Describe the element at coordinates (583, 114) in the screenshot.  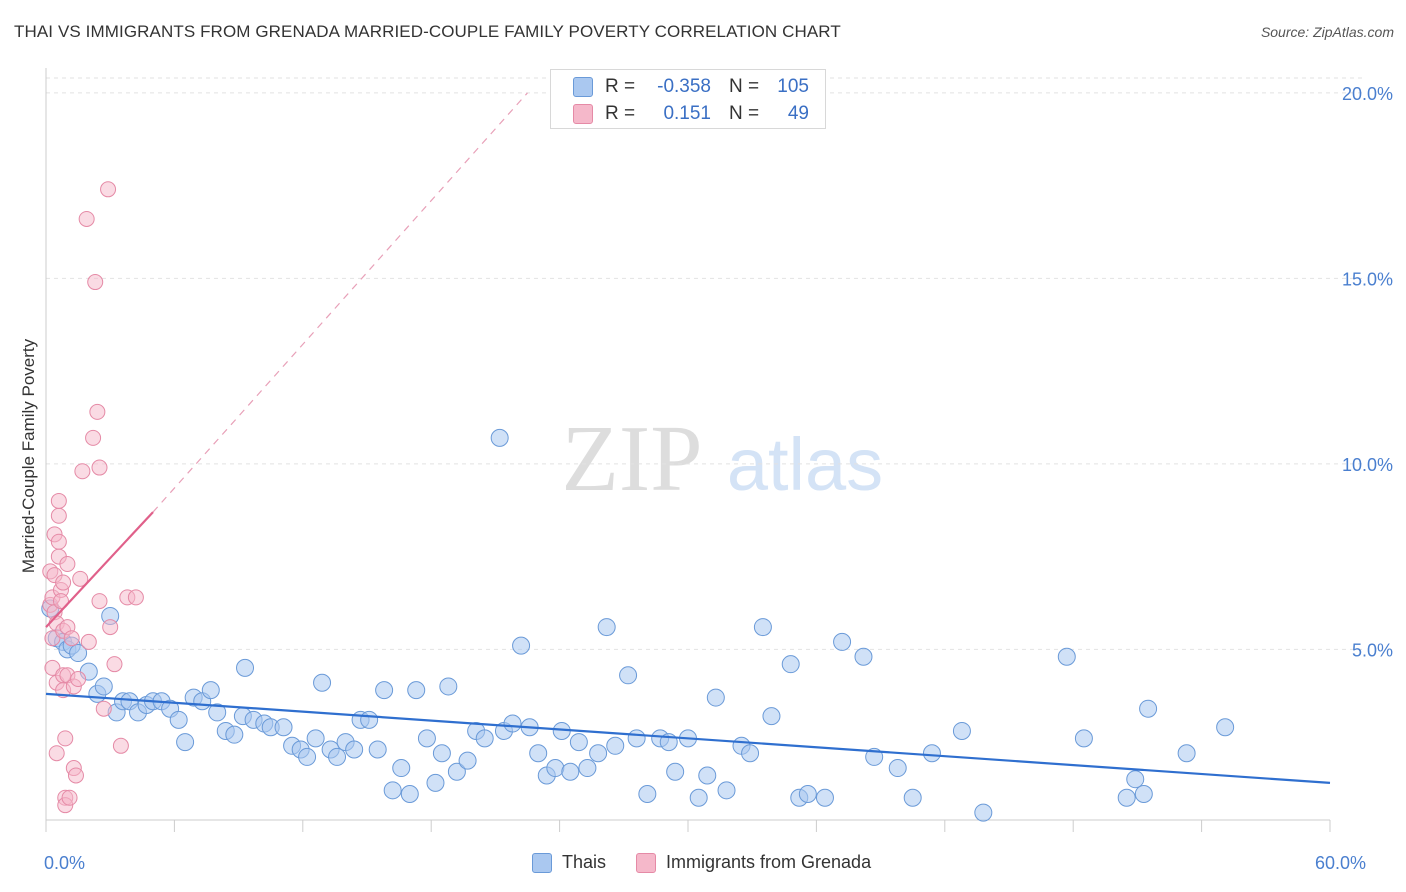
I see `stats-swatch-grenada` at that location.